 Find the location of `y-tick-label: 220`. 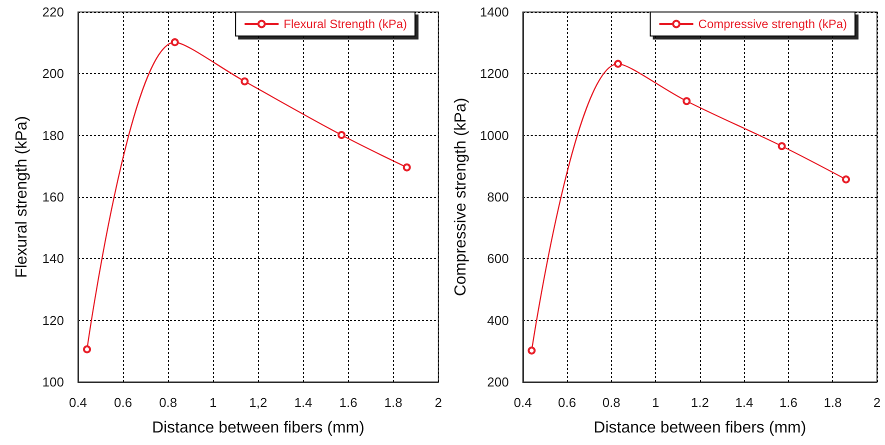

y-tick-label: 220 is located at coordinates (53, 12).